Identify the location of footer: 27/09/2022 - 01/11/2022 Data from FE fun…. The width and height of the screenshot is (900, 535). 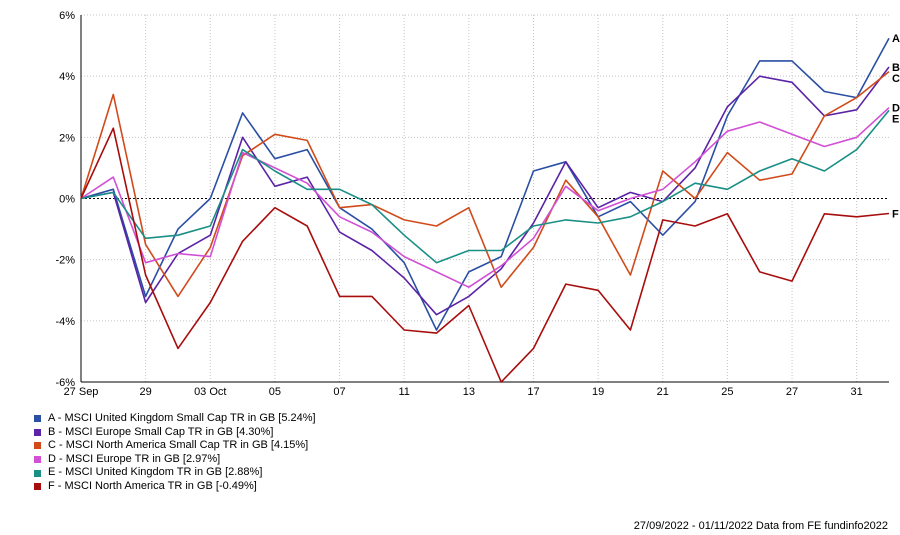
(761, 526).